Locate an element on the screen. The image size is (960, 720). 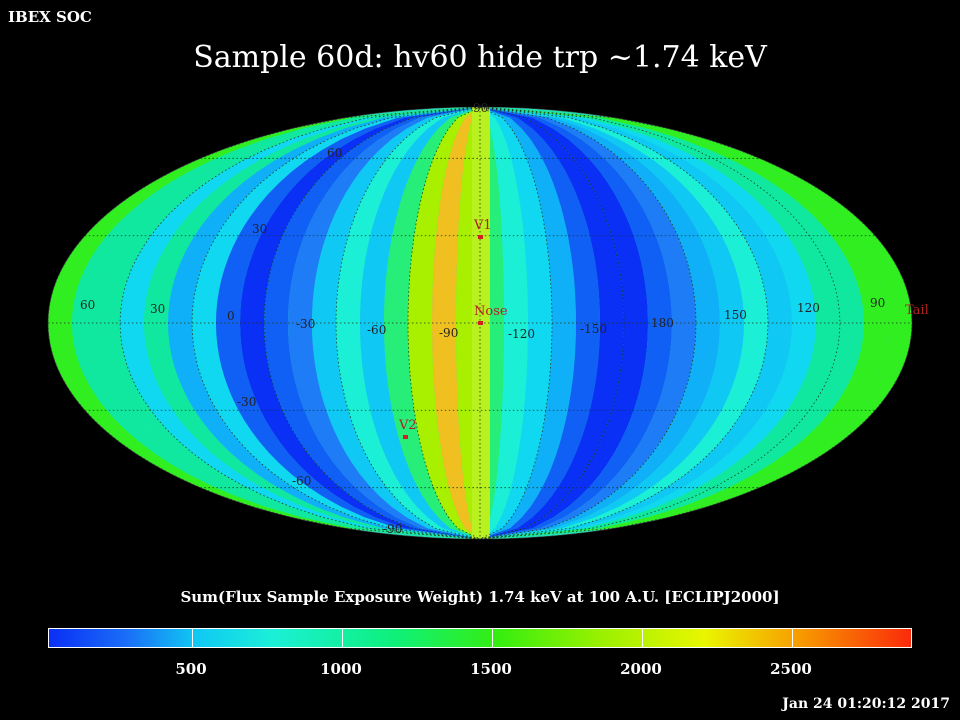
lon-label: 180 is located at coordinates (662, 323).